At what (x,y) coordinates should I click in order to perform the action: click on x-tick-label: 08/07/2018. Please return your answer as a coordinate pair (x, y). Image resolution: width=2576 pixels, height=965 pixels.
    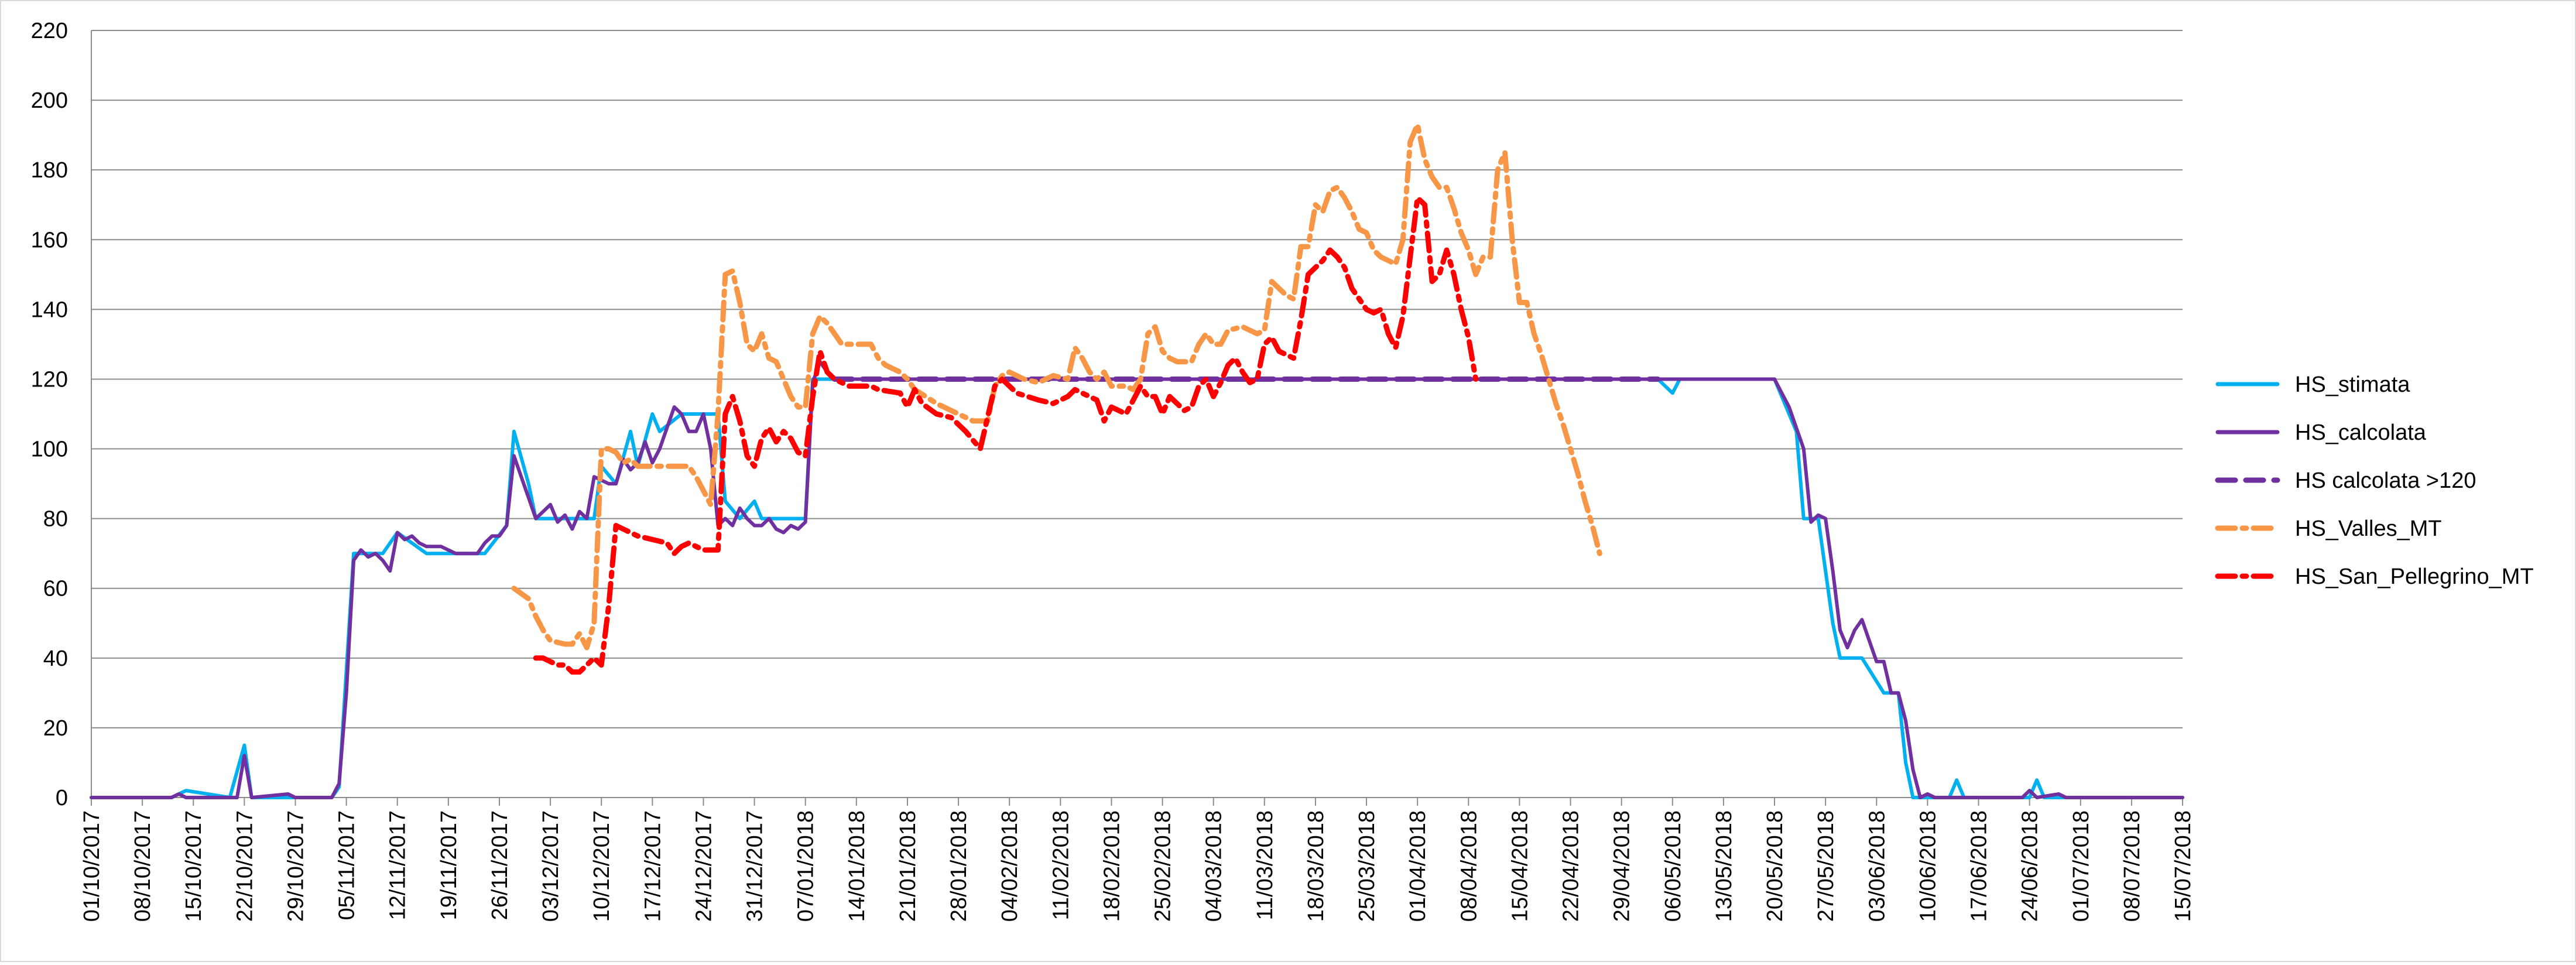
    Looking at the image, I should click on (2132, 866).